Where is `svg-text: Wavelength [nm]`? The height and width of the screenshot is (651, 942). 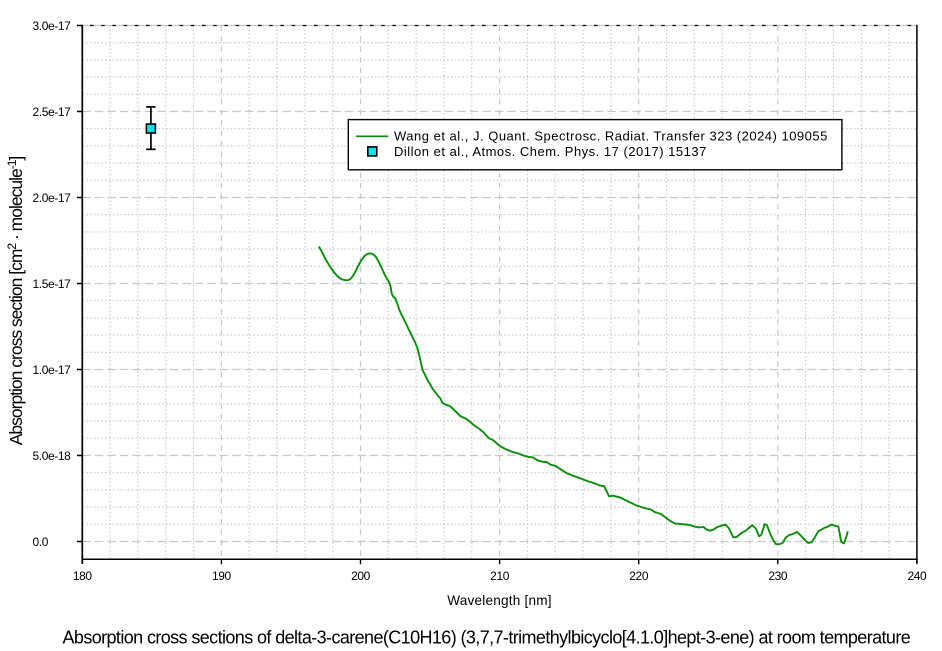 svg-text: Wavelength [nm] is located at coordinates (499, 600).